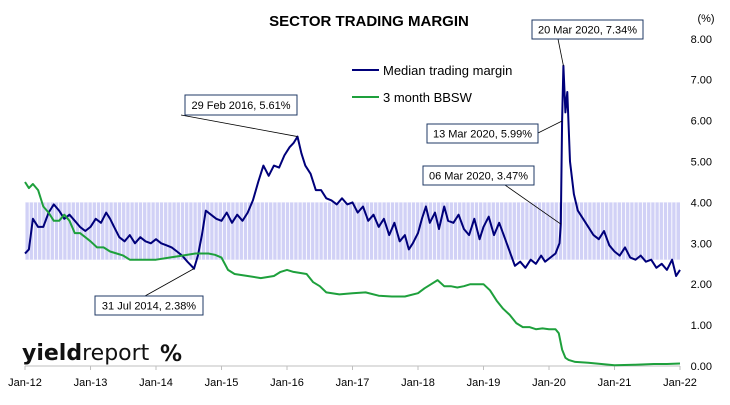 This screenshot has height=405, width=730. What do you see at coordinates (156, 383) in the screenshot?
I see `x-tick-label: Jan-14` at bounding box center [156, 383].